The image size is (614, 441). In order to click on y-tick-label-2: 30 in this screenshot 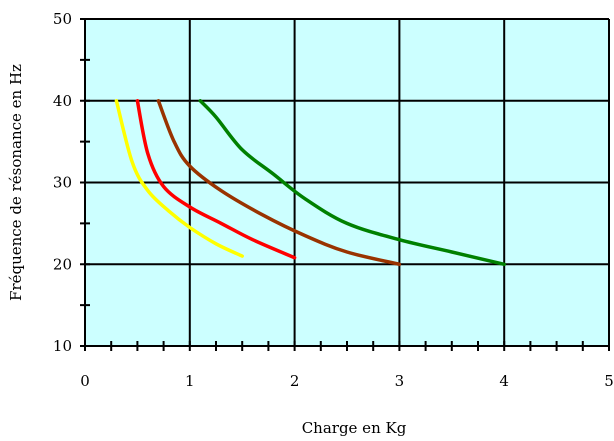, I will do `click(62, 183)`.